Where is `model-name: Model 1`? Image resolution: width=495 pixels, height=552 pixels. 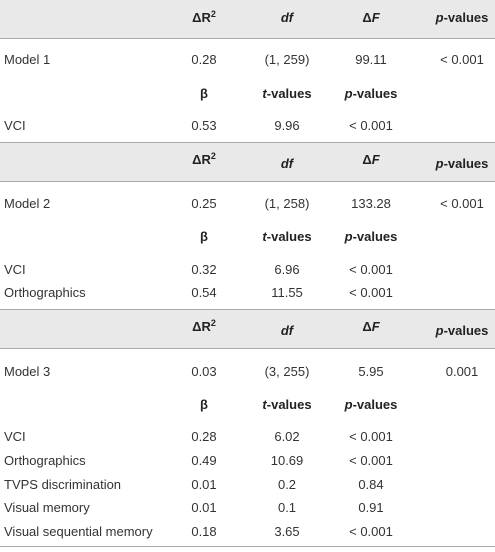
model-name: Model 1 is located at coordinates (27, 59).